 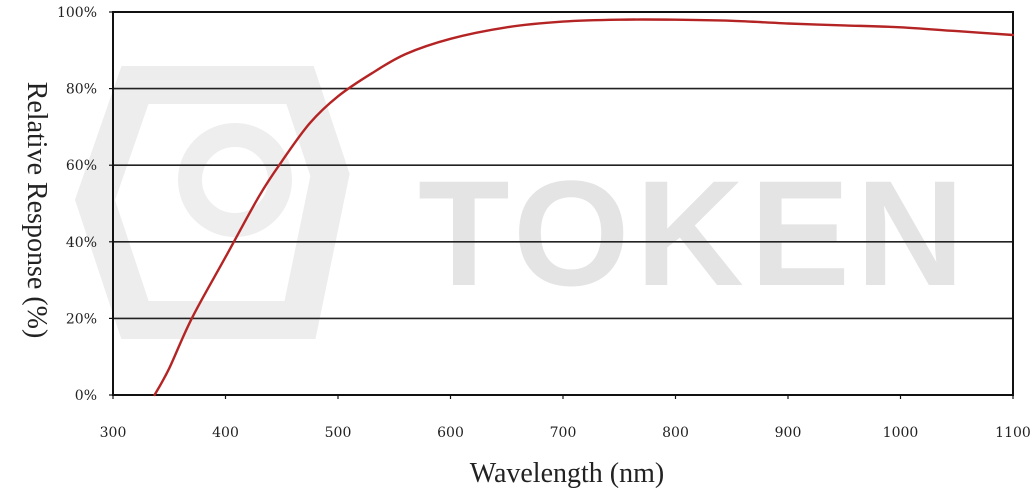 What do you see at coordinates (81, 90) in the screenshot?
I see `y-tick-label: 80%` at bounding box center [81, 90].